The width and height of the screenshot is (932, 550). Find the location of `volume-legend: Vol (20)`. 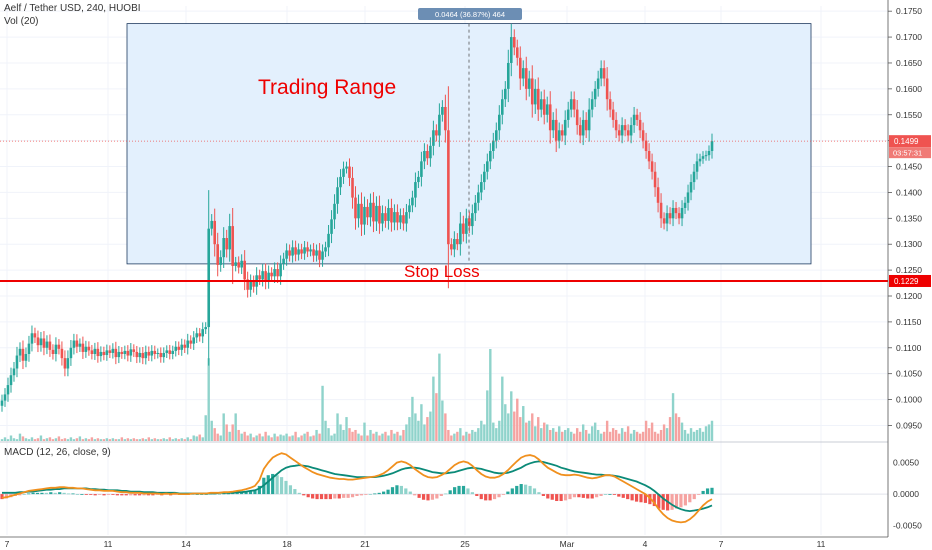

volume-legend: Vol (20) is located at coordinates (21, 21).